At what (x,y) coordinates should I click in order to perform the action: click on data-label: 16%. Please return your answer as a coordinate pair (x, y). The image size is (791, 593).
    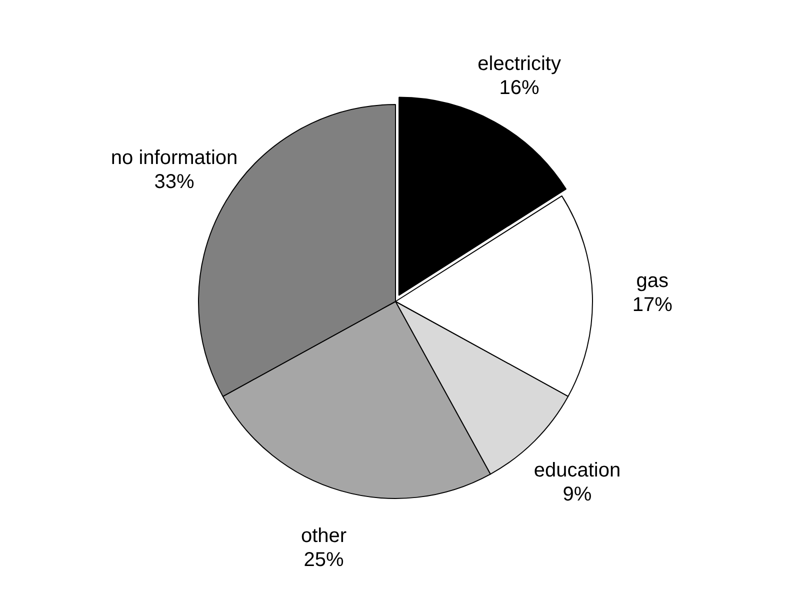
    Looking at the image, I should click on (519, 87).